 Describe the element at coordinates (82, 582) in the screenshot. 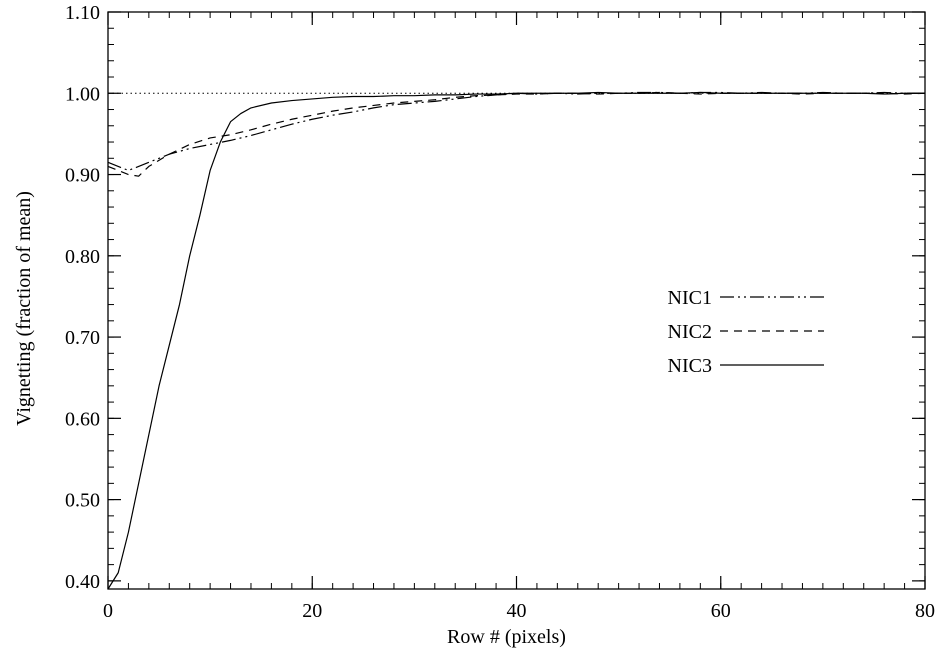

I see `y-tick-label: 0.40` at that location.